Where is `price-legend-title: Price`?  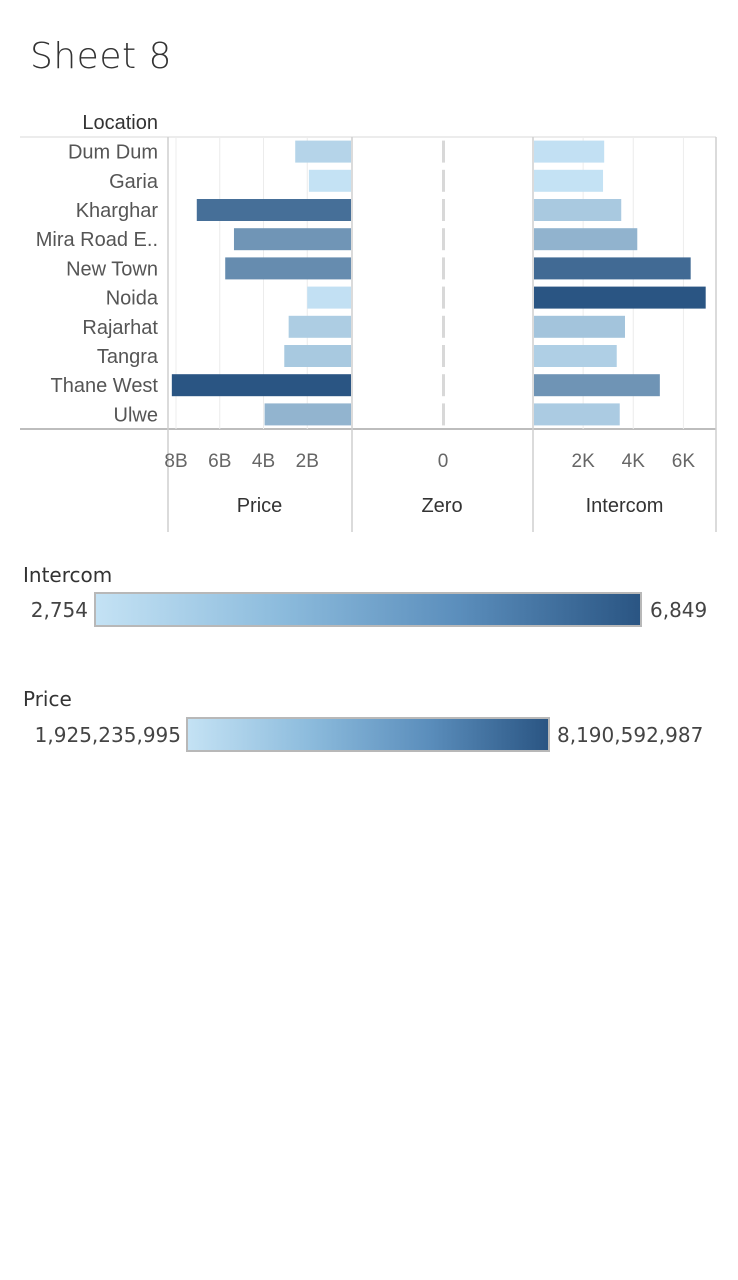
price-legend-title: Price is located at coordinates (47, 699).